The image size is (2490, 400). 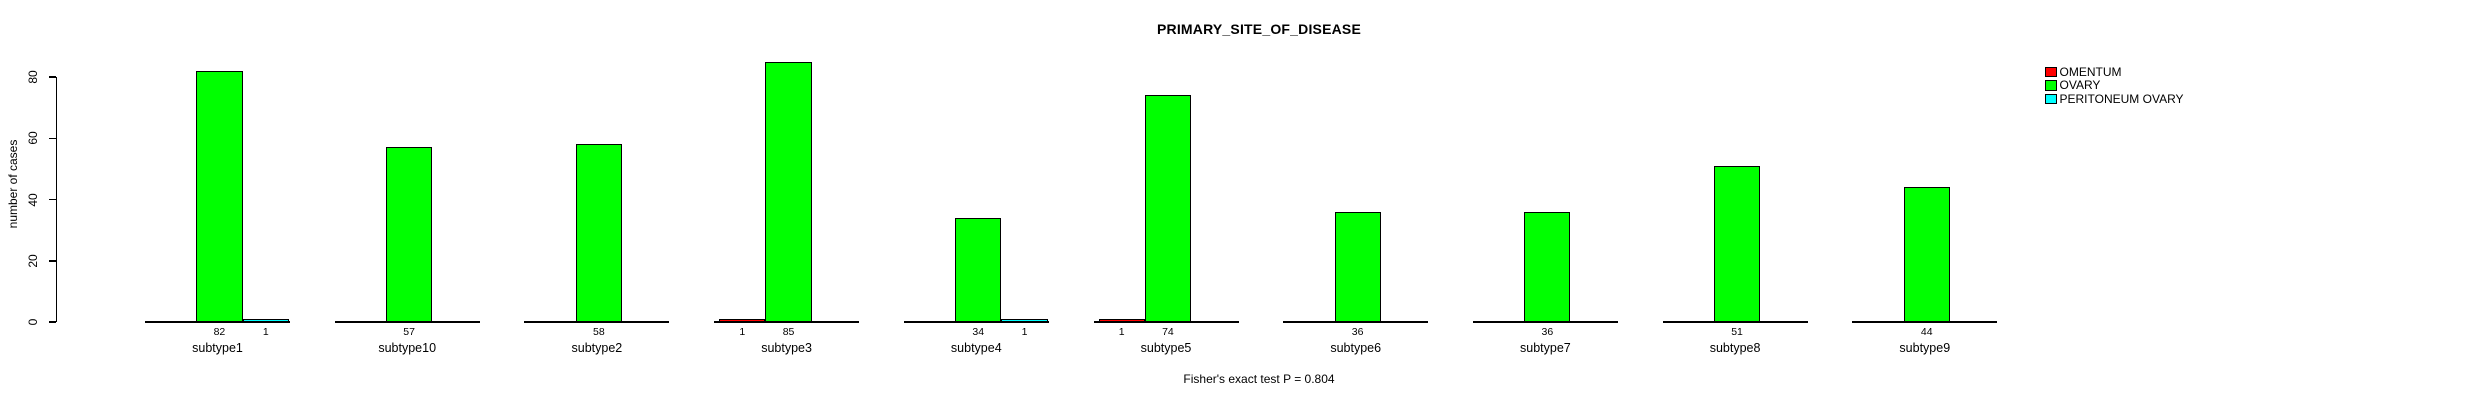 I want to click on x-category-label: subtype2, so click(x=597, y=348).